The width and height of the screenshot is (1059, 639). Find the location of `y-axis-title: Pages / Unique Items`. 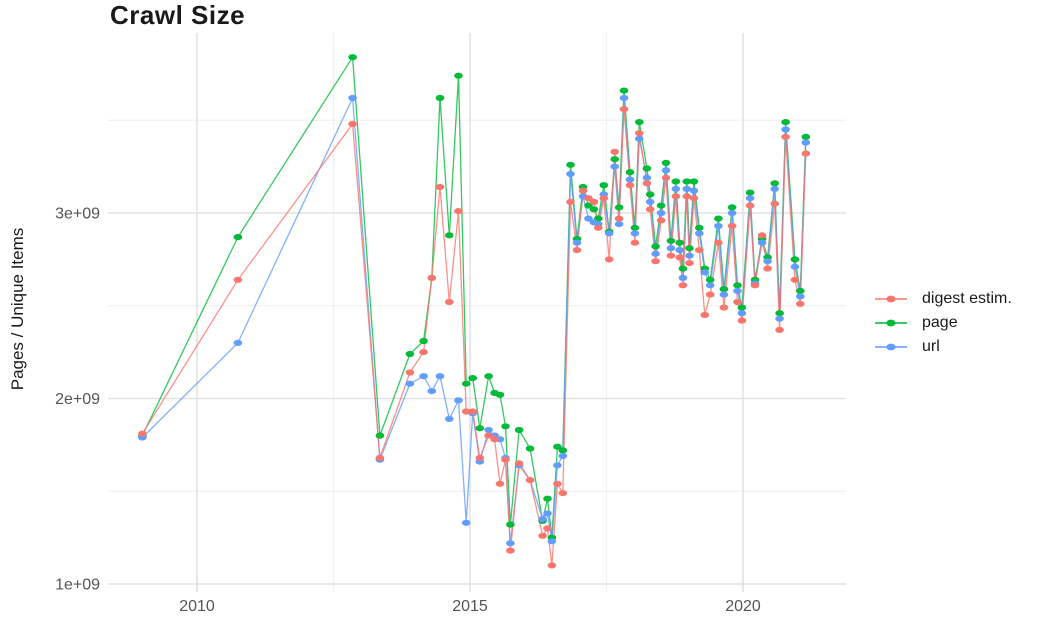

y-axis-title: Pages / Unique Items is located at coordinates (17, 309).